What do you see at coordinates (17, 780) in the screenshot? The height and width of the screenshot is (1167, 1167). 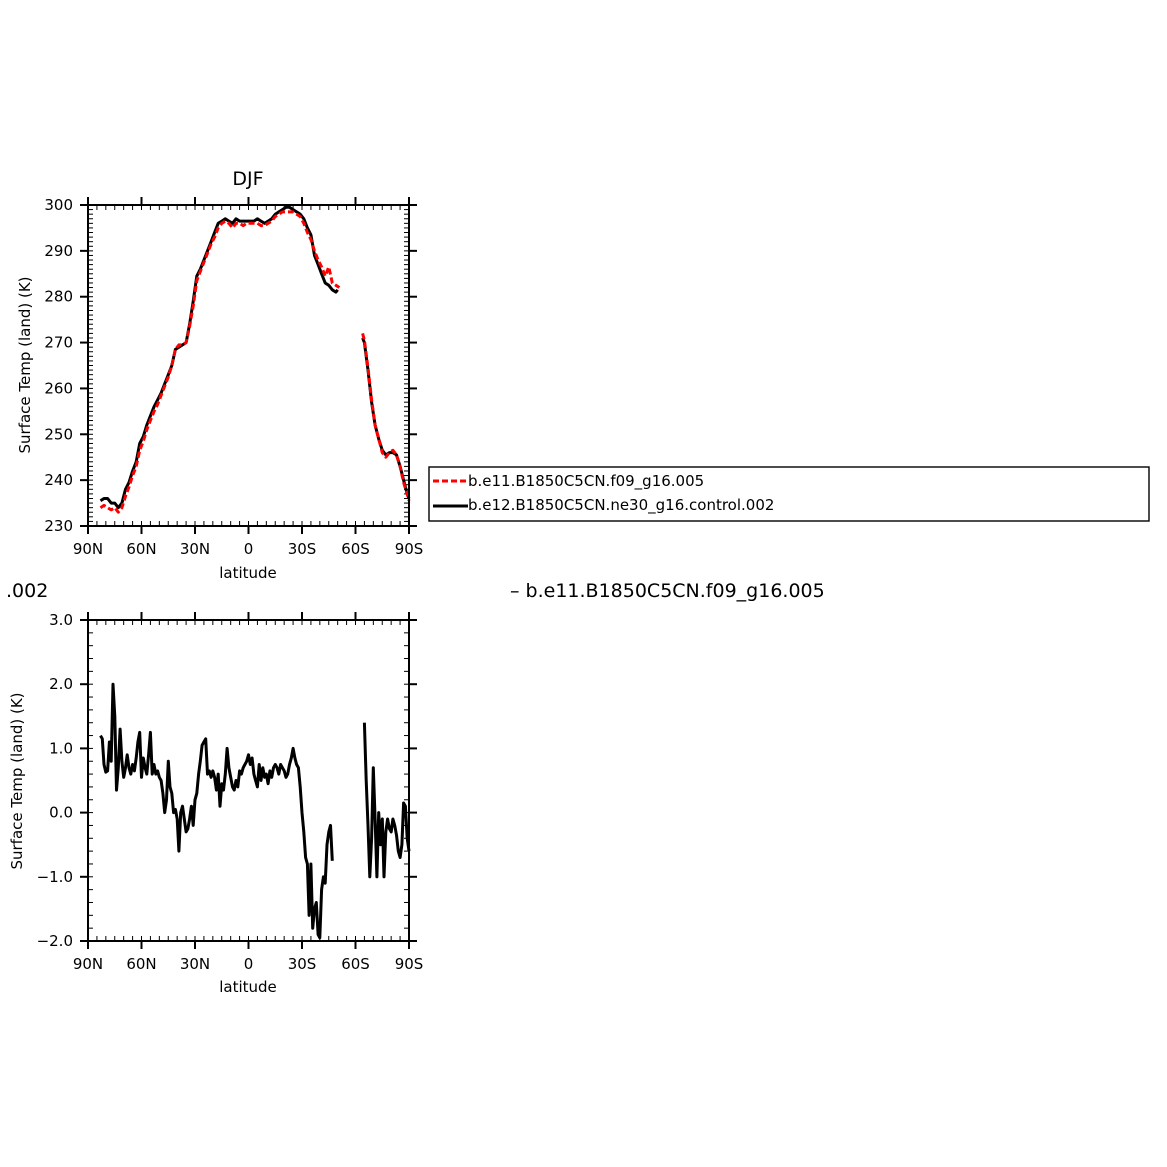 I see `bottom-chart-ylabel: Surface Temp (land) (K)` at bounding box center [17, 780].